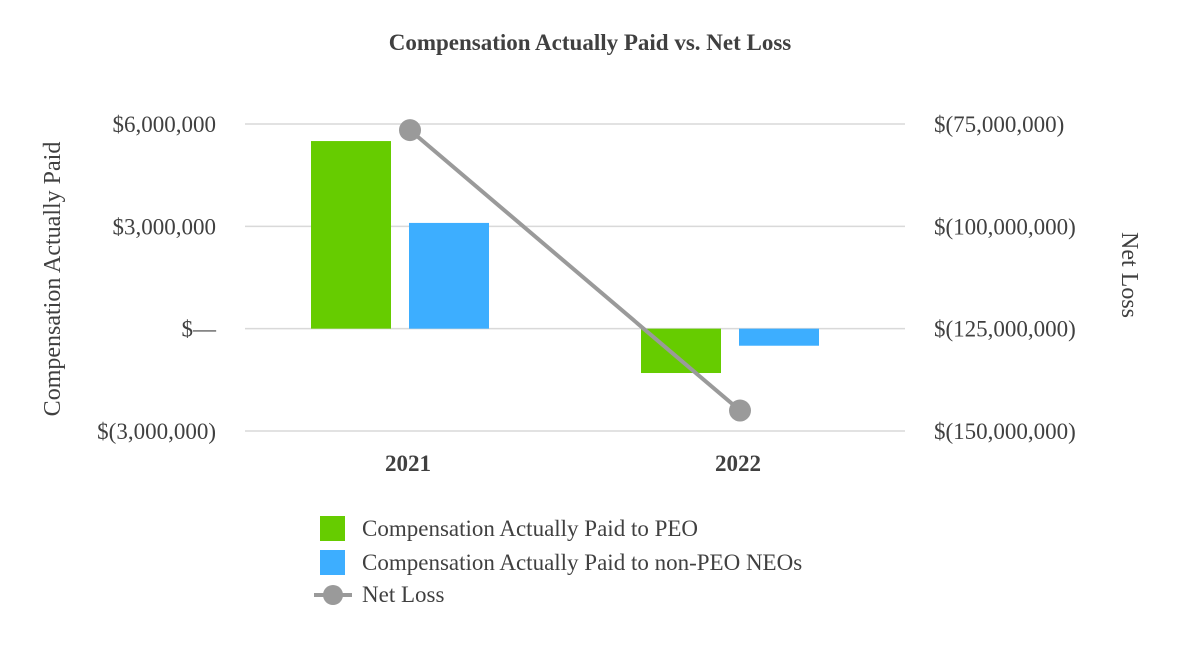  Describe the element at coordinates (779, 337) in the screenshot. I see `bar-non-peo-2022` at that location.